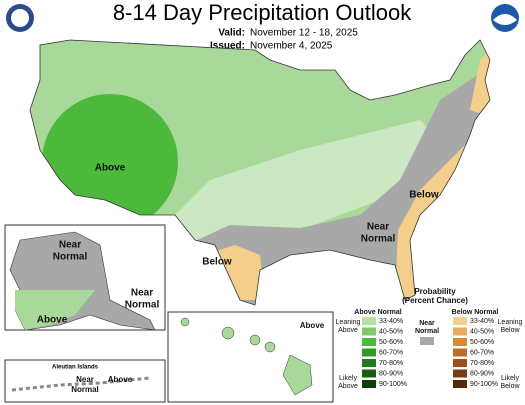 This screenshot has height=405, width=525. Describe the element at coordinates (435, 300) in the screenshot. I see `legend-title: (Percent Chance)` at that location.